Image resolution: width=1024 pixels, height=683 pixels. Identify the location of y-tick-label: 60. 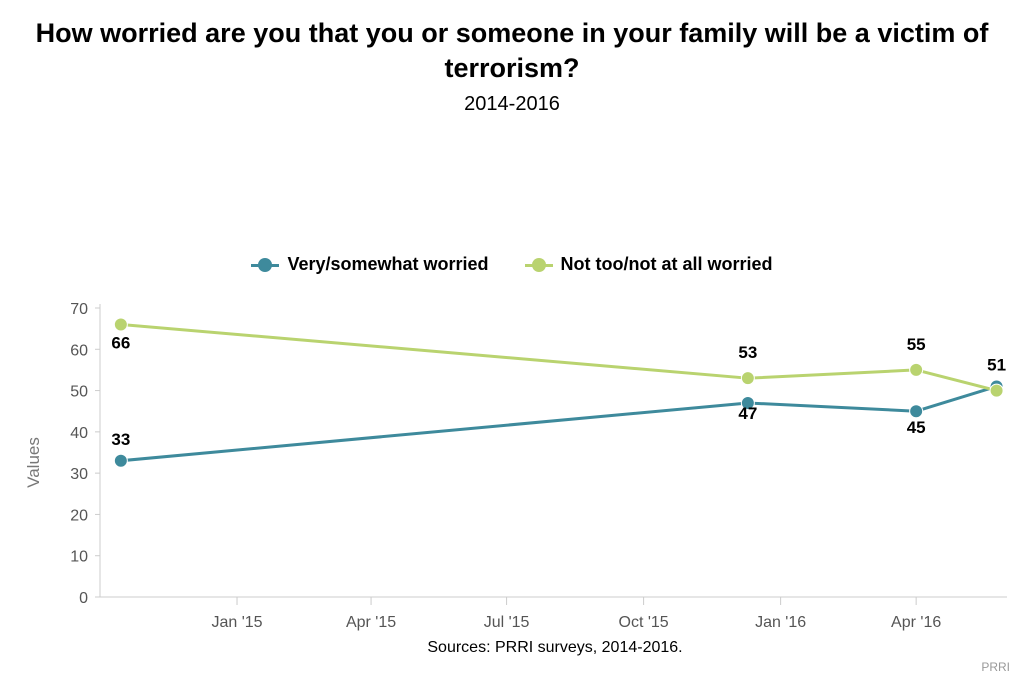
(79, 350).